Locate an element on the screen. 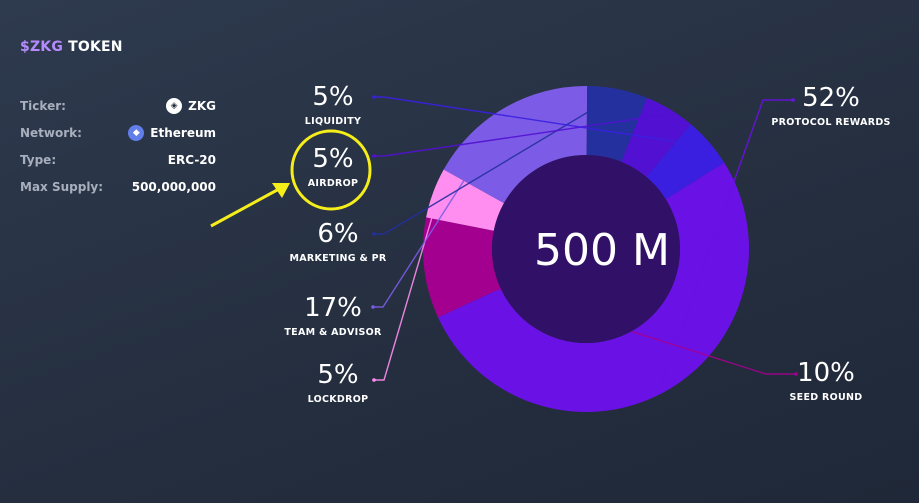 This screenshot has width=919, height=503. leader-line-airdrop is located at coordinates (520, 135).